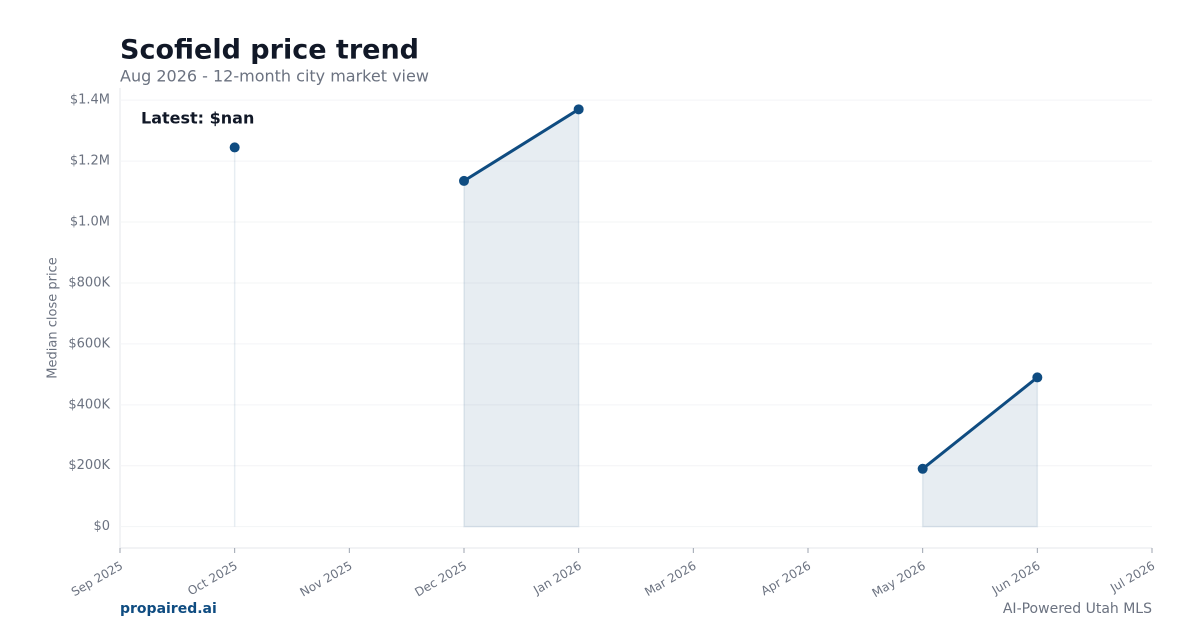 This screenshot has height=630, width=1200. I want to click on y-tick-label: $1.0M, so click(90, 222).